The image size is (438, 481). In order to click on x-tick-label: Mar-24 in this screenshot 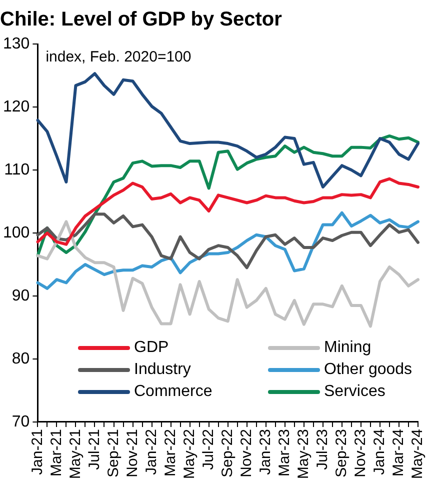, I will do `click(399, 452)`.